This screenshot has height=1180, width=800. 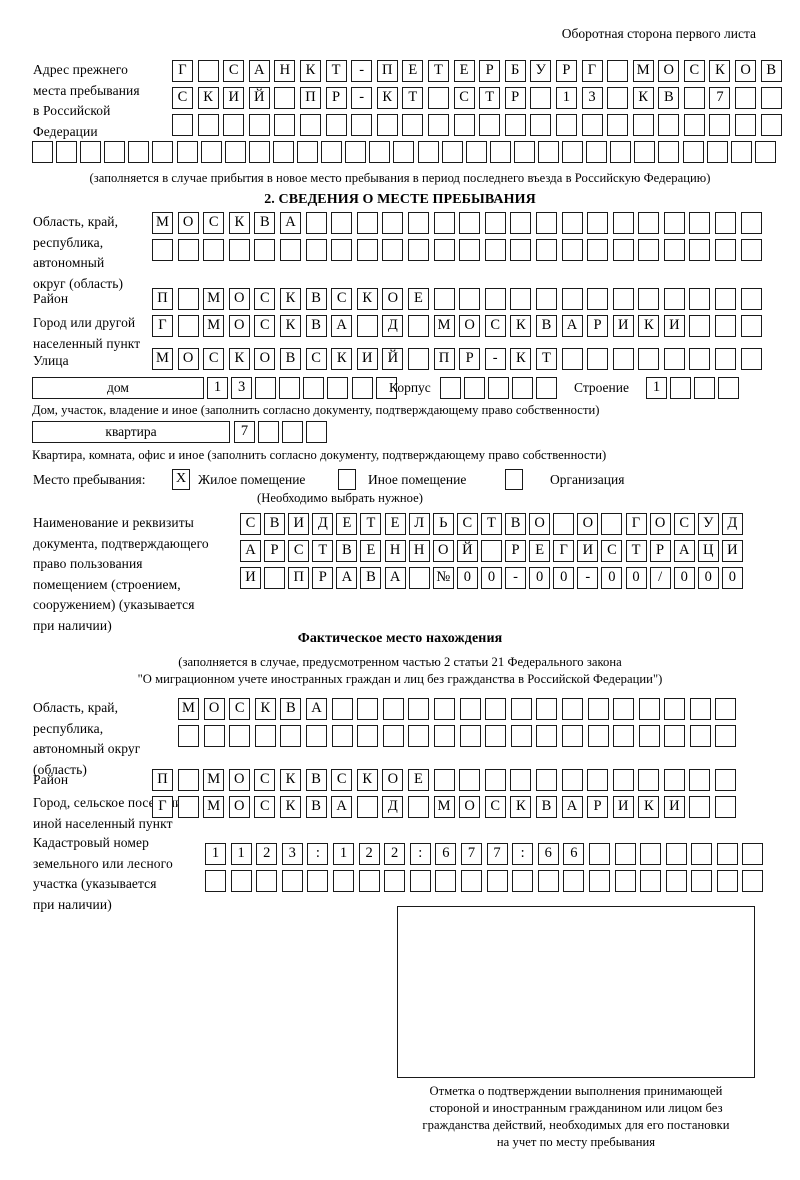 I want to click on form-cell: И, so click(x=623, y=807).